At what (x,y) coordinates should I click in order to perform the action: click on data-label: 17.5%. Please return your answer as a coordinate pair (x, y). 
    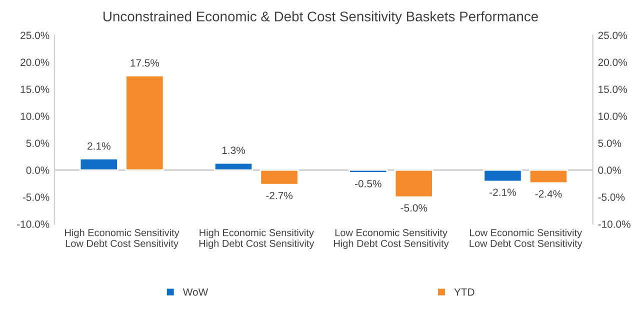
    Looking at the image, I should click on (145, 63).